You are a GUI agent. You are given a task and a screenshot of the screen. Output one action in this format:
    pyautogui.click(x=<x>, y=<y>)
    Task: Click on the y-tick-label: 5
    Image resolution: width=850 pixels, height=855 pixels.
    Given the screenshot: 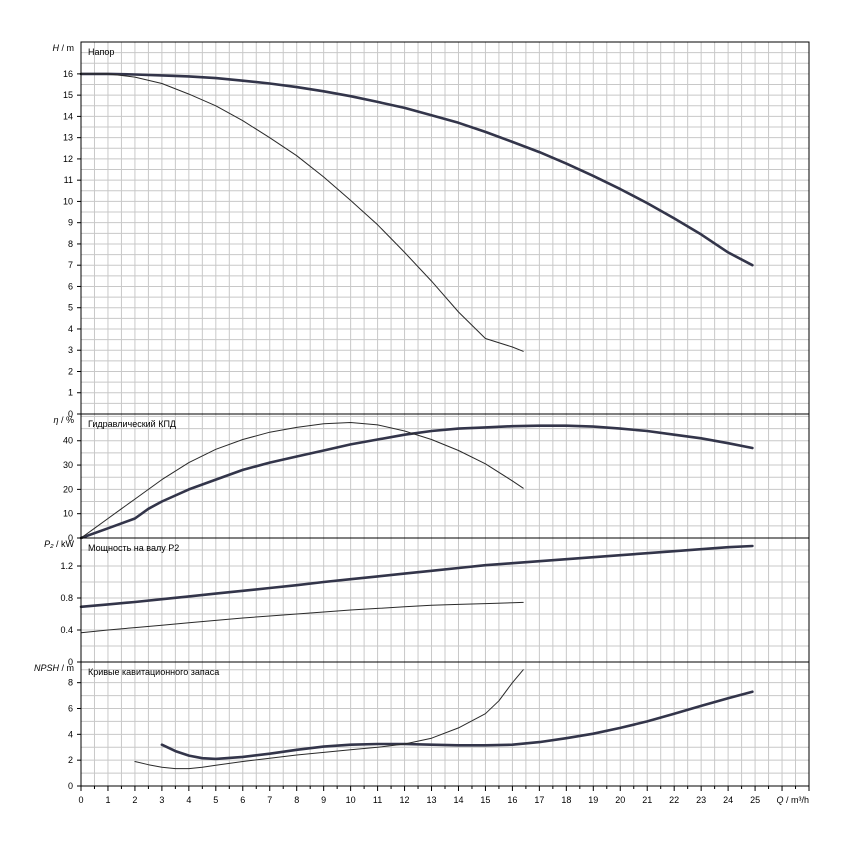 What is the action you would take?
    pyautogui.click(x=70, y=308)
    